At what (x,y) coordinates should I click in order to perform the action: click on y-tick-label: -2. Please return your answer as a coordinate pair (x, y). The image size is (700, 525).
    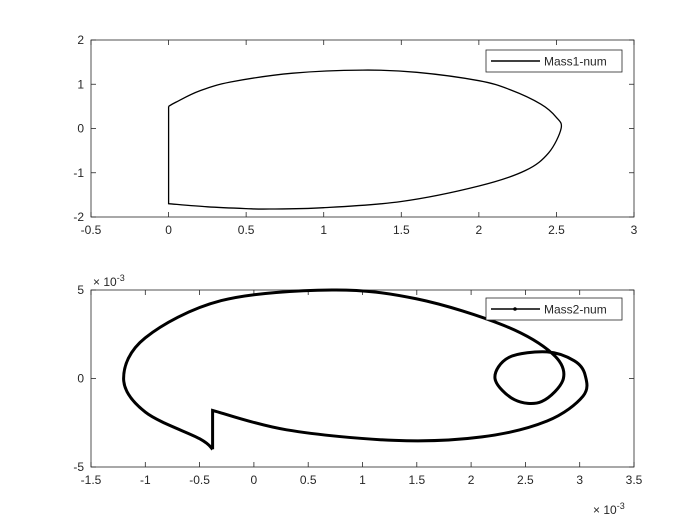
    Looking at the image, I should click on (78, 217).